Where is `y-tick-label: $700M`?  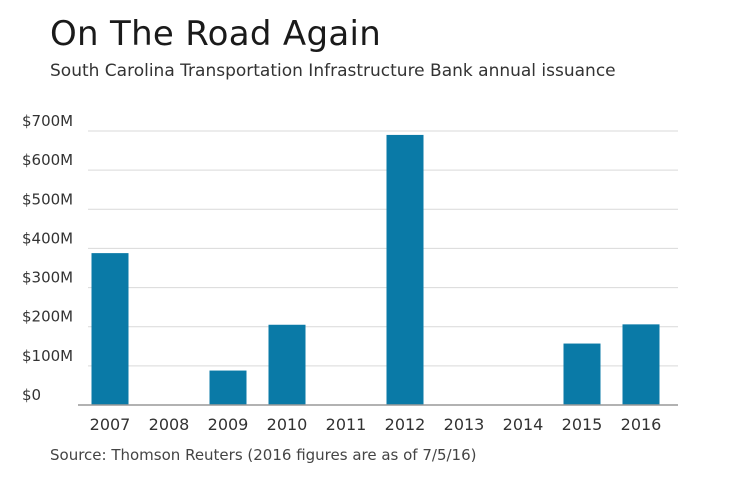 y-tick-label: $700M is located at coordinates (47, 121).